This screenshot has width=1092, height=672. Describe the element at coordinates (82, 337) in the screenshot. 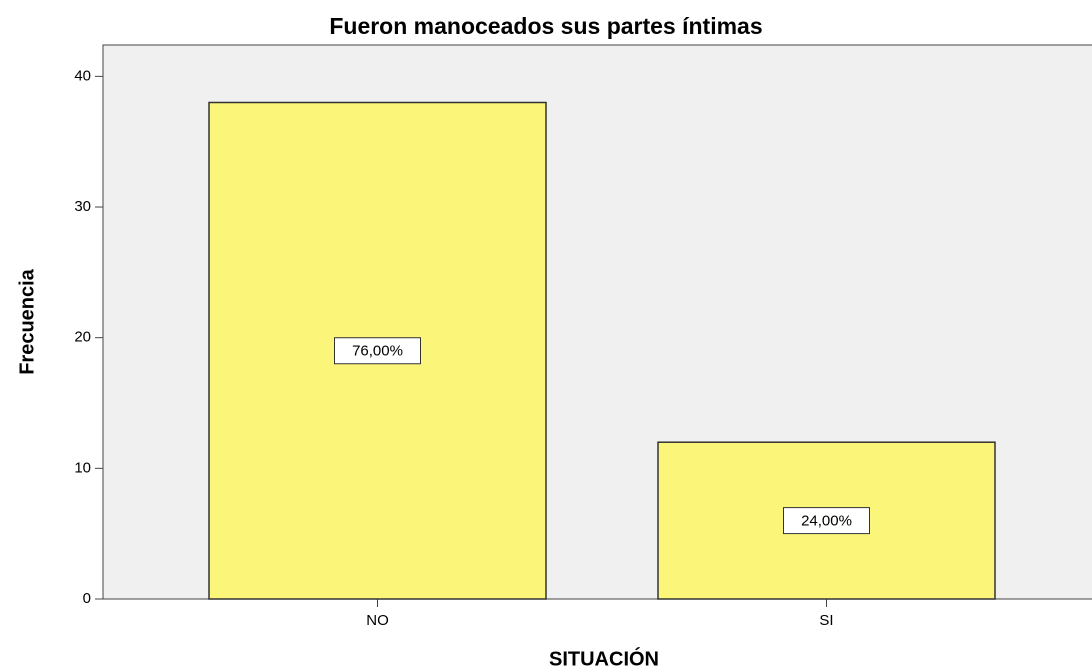

I see `y-tick-label: 20` at that location.